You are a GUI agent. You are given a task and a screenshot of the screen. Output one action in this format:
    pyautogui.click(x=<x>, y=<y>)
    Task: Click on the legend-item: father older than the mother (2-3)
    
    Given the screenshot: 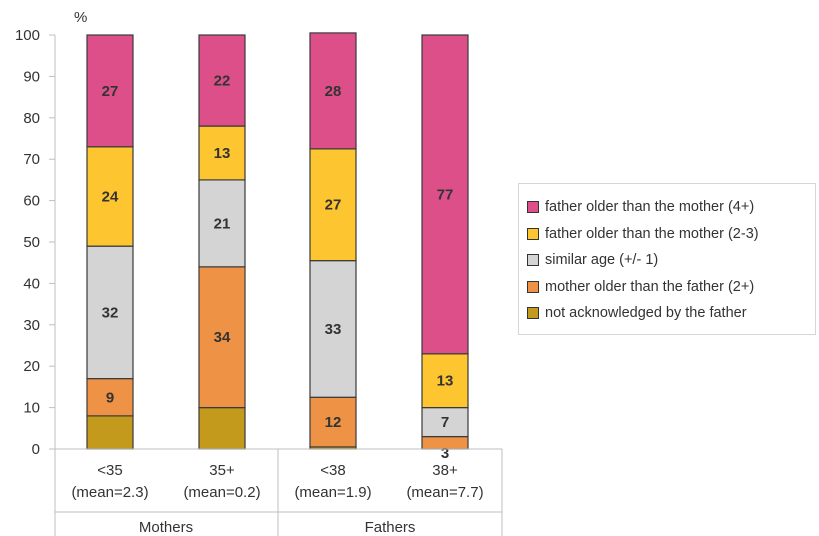 What is the action you would take?
    pyautogui.click(x=667, y=234)
    